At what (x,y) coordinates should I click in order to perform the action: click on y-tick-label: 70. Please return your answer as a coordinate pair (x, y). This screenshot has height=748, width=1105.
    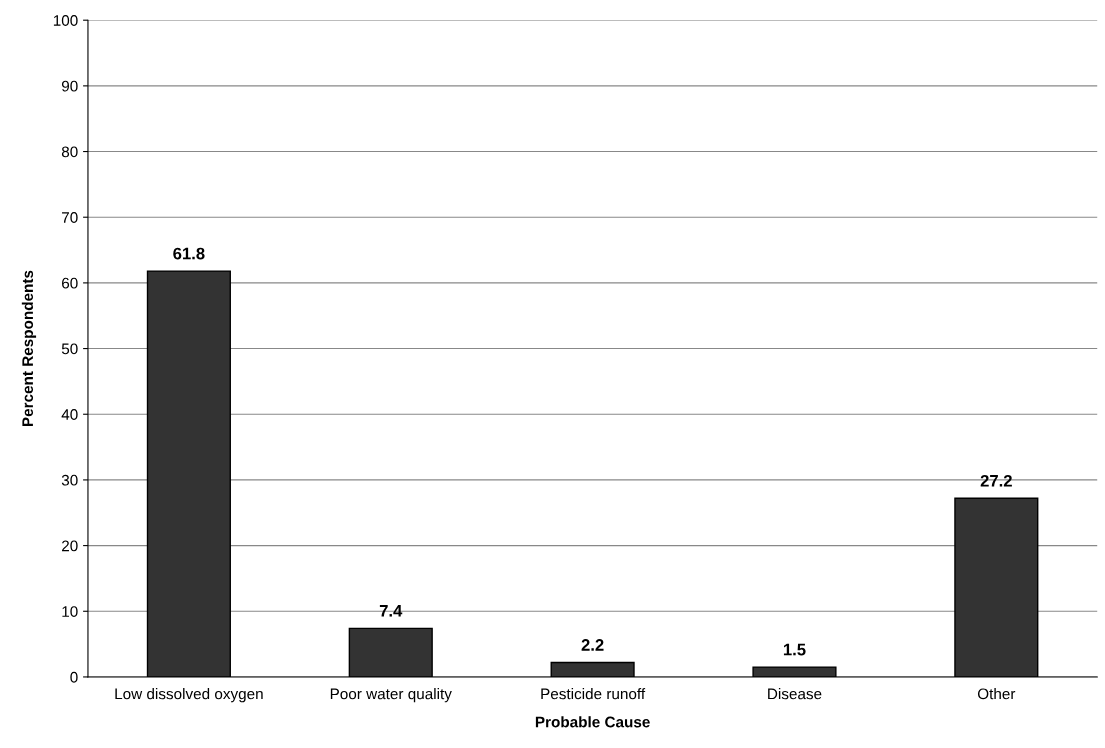
    Looking at the image, I should click on (70, 217).